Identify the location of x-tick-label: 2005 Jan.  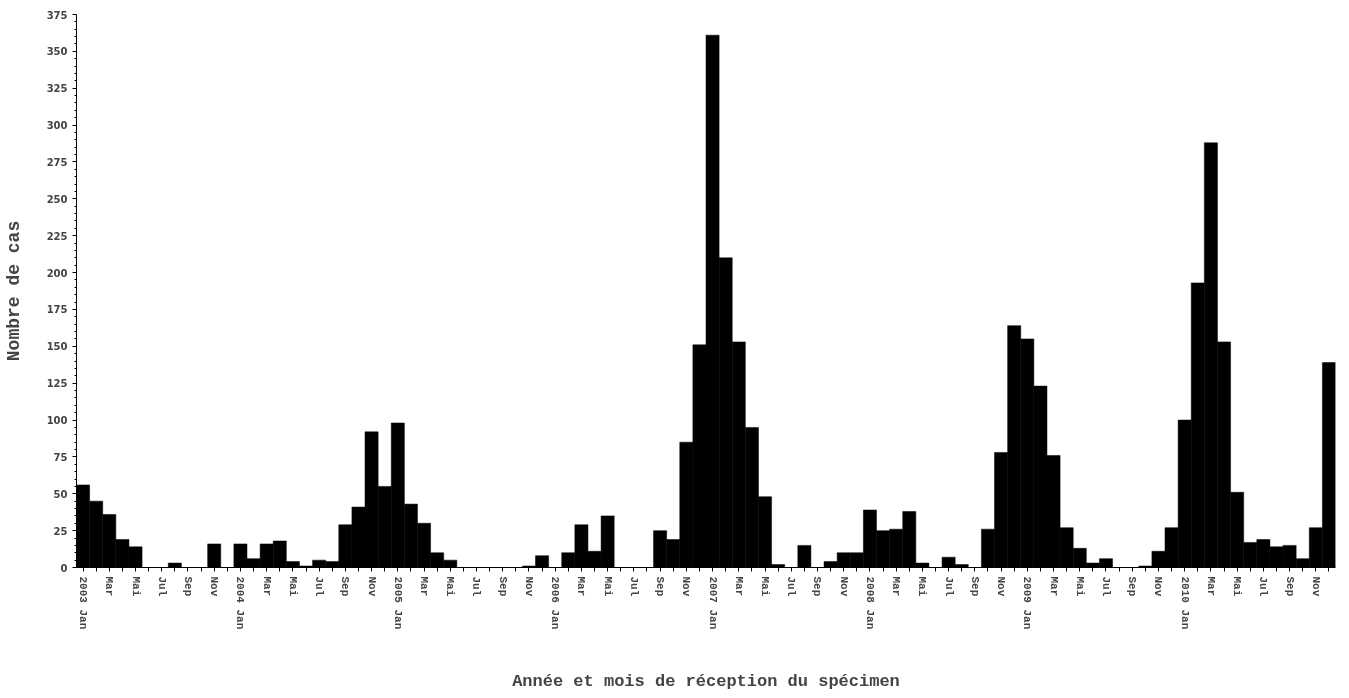
(397, 603).